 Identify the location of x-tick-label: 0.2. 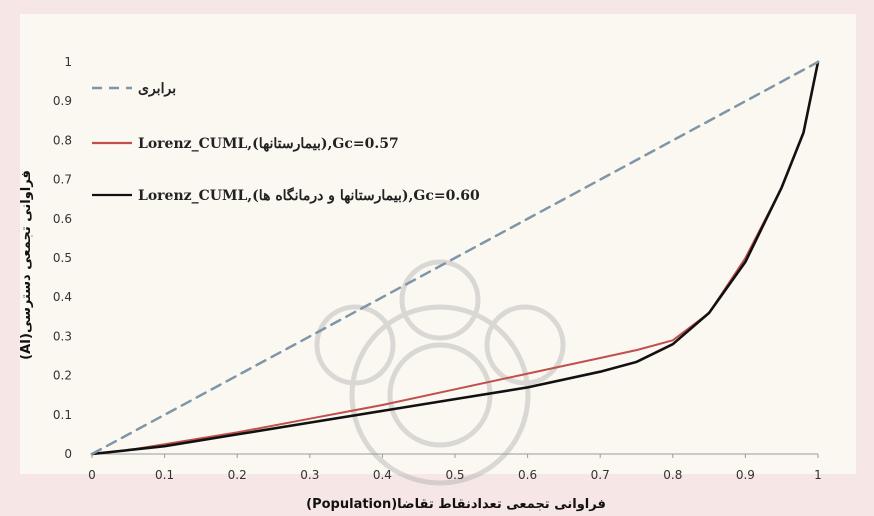
(237, 475).